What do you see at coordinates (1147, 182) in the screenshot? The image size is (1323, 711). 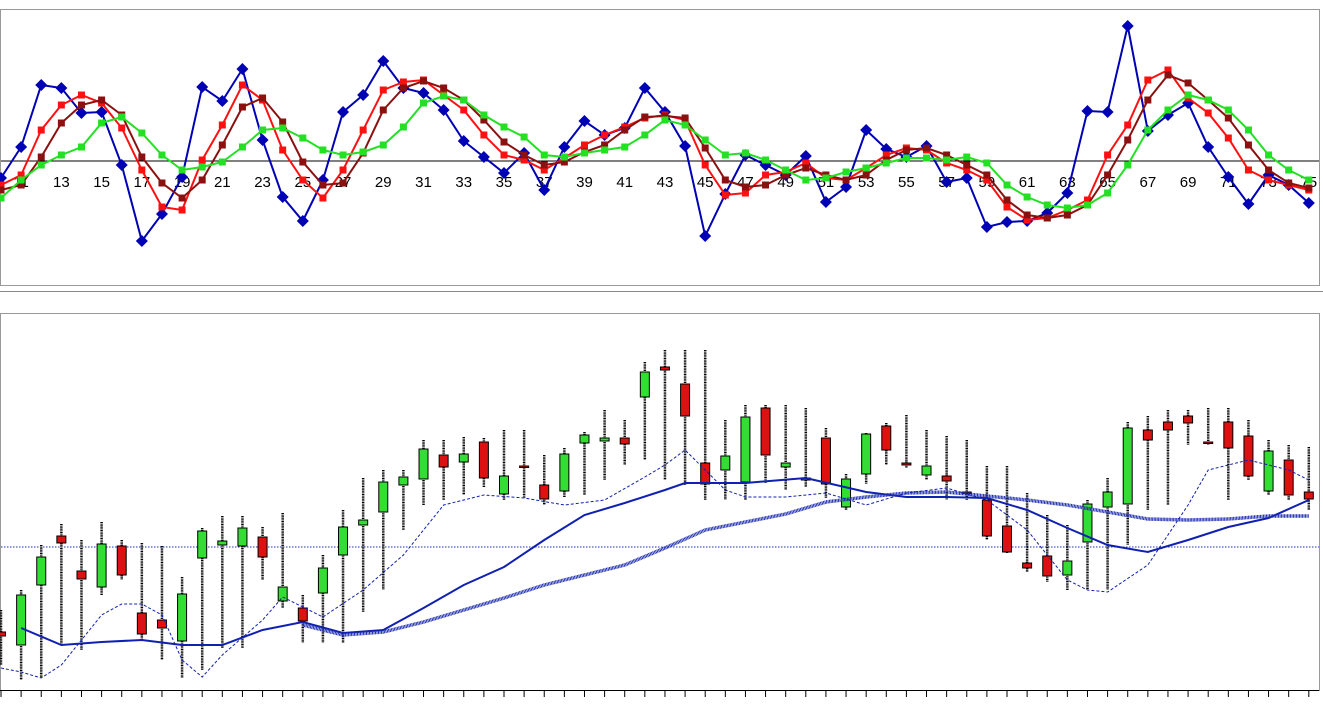 I see `x-tick-label: 67` at bounding box center [1147, 182].